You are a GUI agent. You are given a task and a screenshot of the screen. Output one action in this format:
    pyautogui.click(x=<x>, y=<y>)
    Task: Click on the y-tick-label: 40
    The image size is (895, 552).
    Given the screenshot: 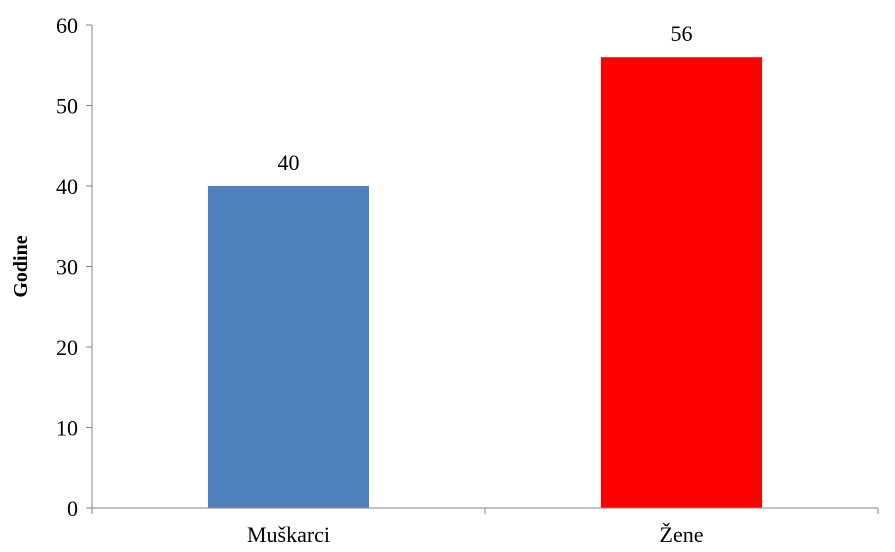 What is the action you would take?
    pyautogui.click(x=67, y=186)
    